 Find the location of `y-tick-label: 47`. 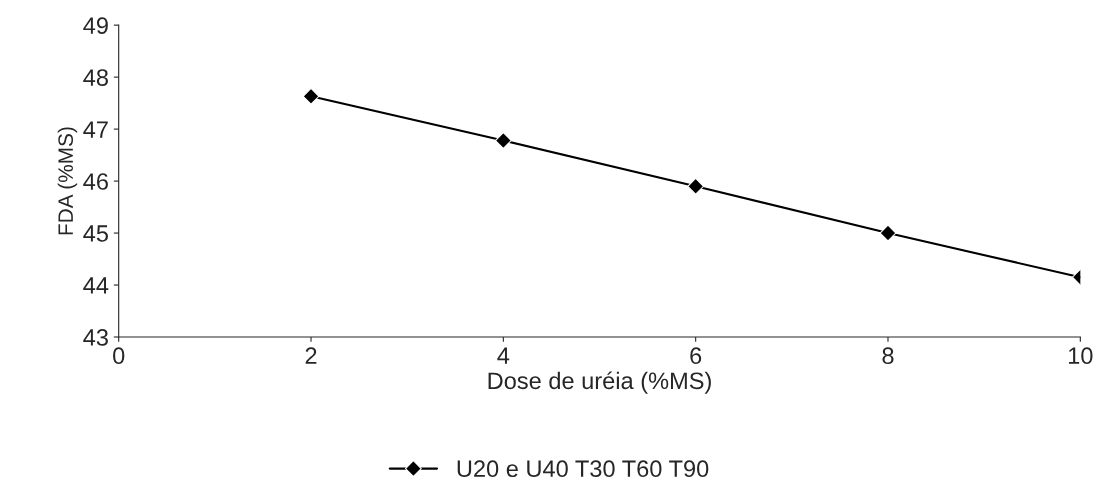

y-tick-label: 47 is located at coordinates (95, 129).